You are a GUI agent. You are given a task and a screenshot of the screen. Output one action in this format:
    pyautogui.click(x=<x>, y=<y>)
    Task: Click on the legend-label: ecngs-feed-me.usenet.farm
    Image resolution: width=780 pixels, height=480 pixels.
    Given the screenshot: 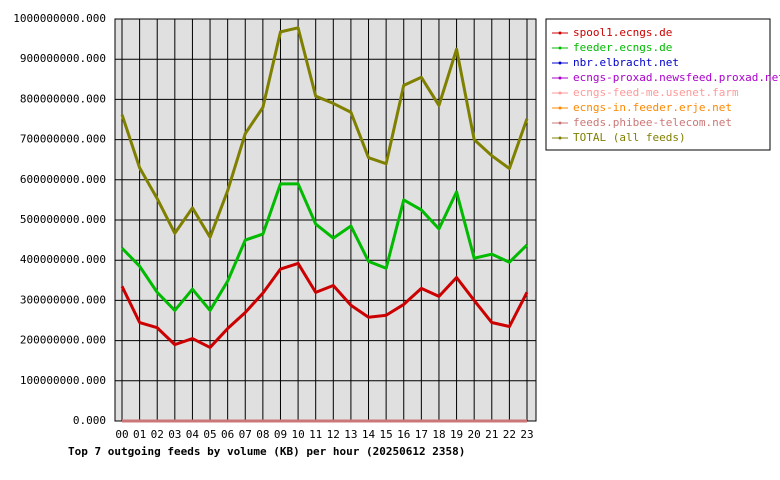 What is the action you would take?
    pyautogui.click(x=656, y=92)
    